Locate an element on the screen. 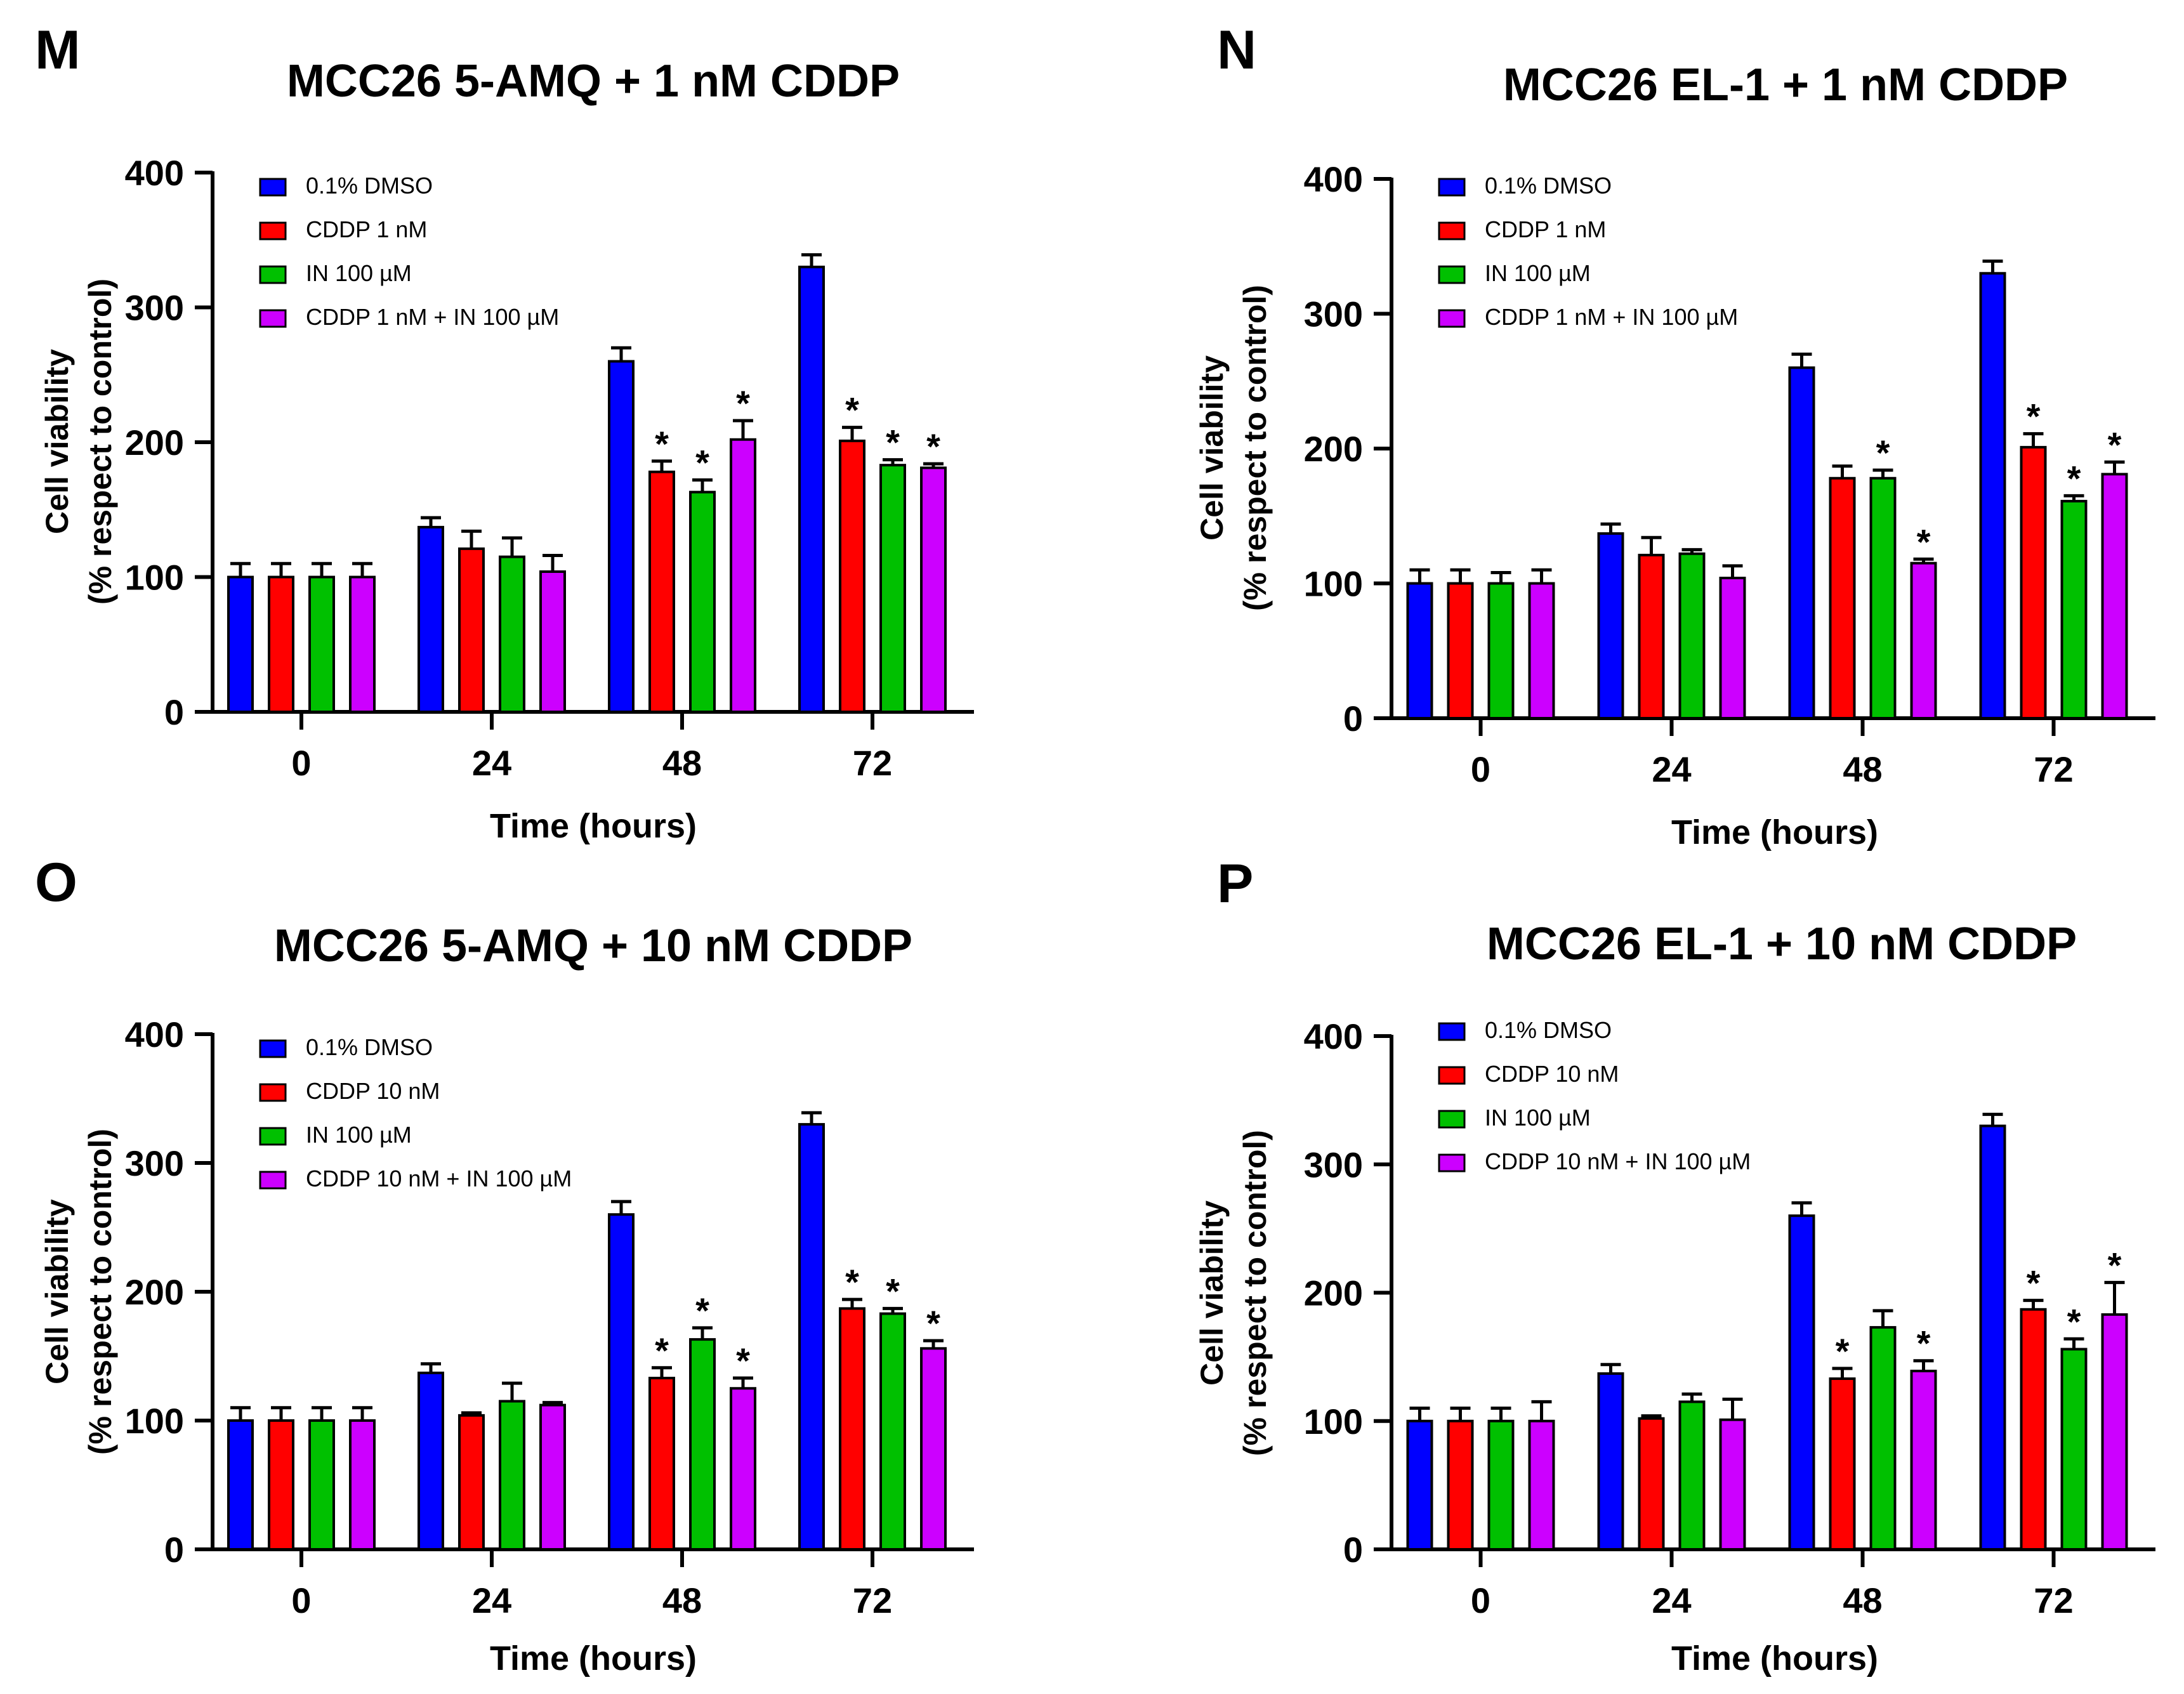 Image resolution: width=2184 pixels, height=1694 pixels. y-tick-label: 100 is located at coordinates (1333, 1421).